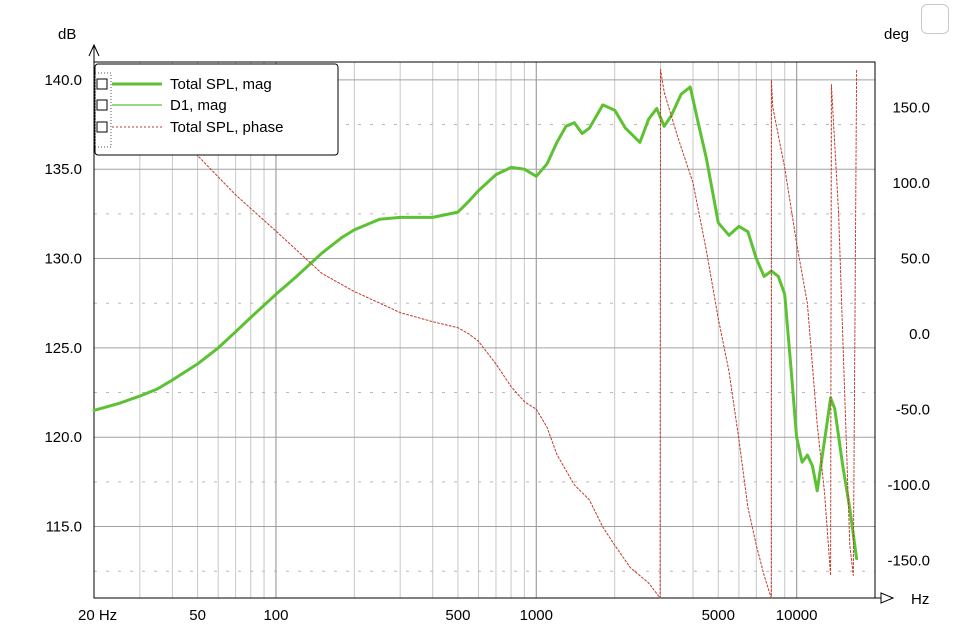  What do you see at coordinates (63, 304) in the screenshot?
I see `y-tick-labels: 115.0 120.0 125.0 130.0 135.0 140.0` at bounding box center [63, 304].